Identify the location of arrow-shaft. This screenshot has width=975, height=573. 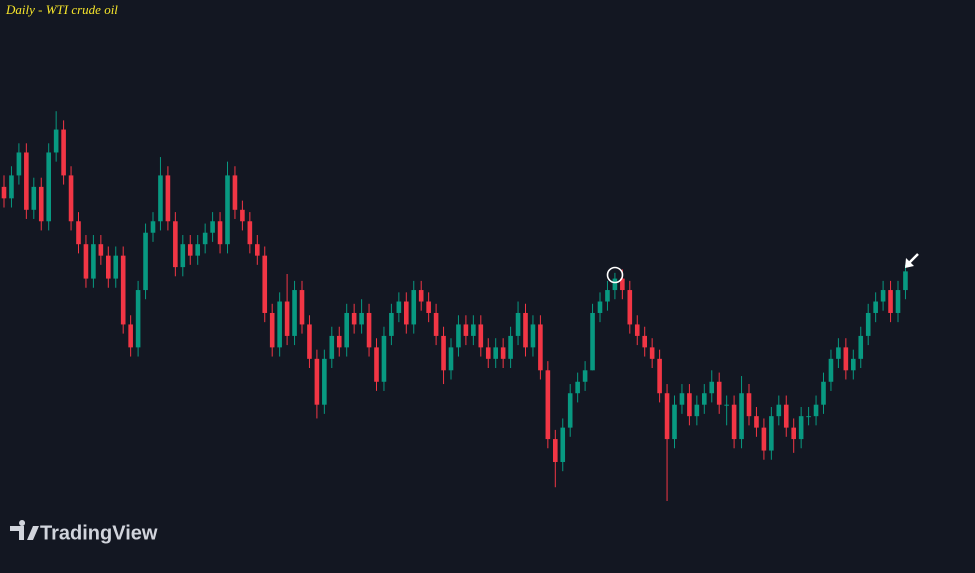
(913, 258).